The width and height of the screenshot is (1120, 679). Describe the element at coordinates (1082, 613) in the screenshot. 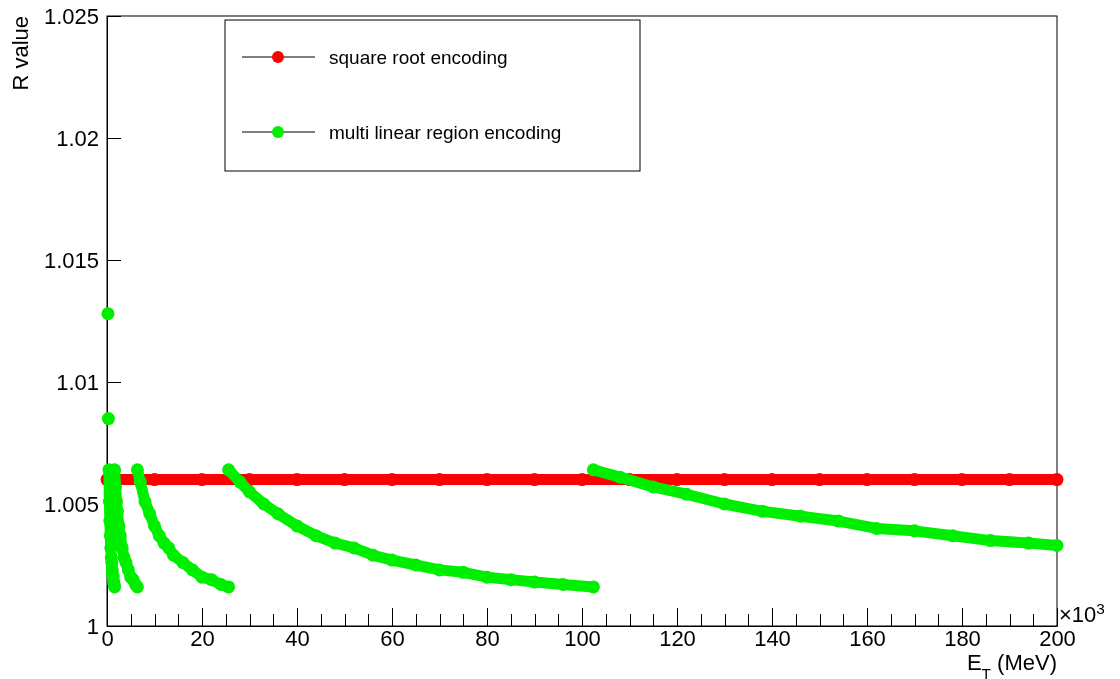

I see `text: ×10$^{3}$` at that location.